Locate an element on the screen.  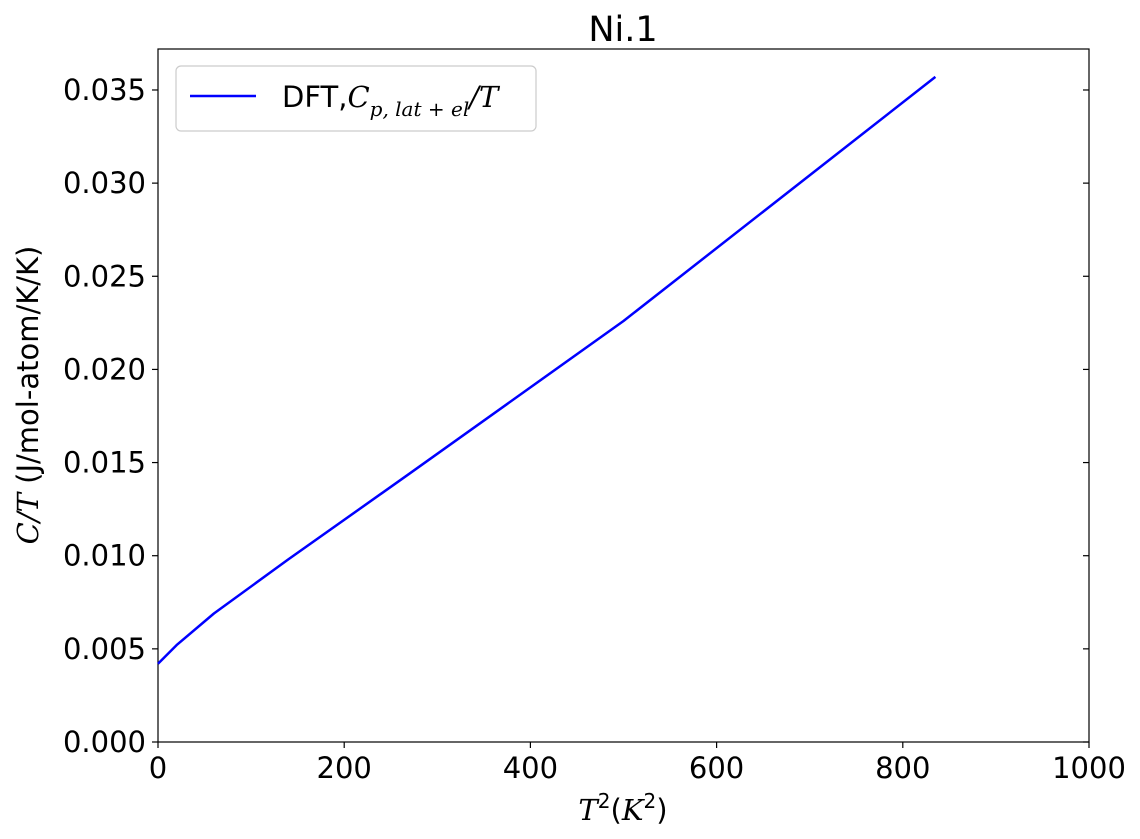
y-tick-label: 0.030 is located at coordinates (104, 183).